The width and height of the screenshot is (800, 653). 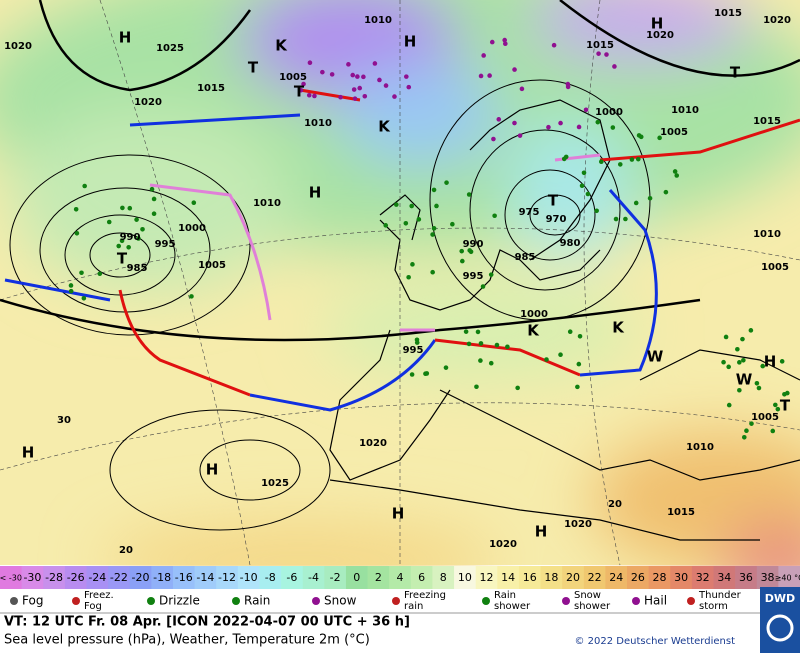 I want to click on legend-label: Freez. Fog, so click(x=99, y=601).